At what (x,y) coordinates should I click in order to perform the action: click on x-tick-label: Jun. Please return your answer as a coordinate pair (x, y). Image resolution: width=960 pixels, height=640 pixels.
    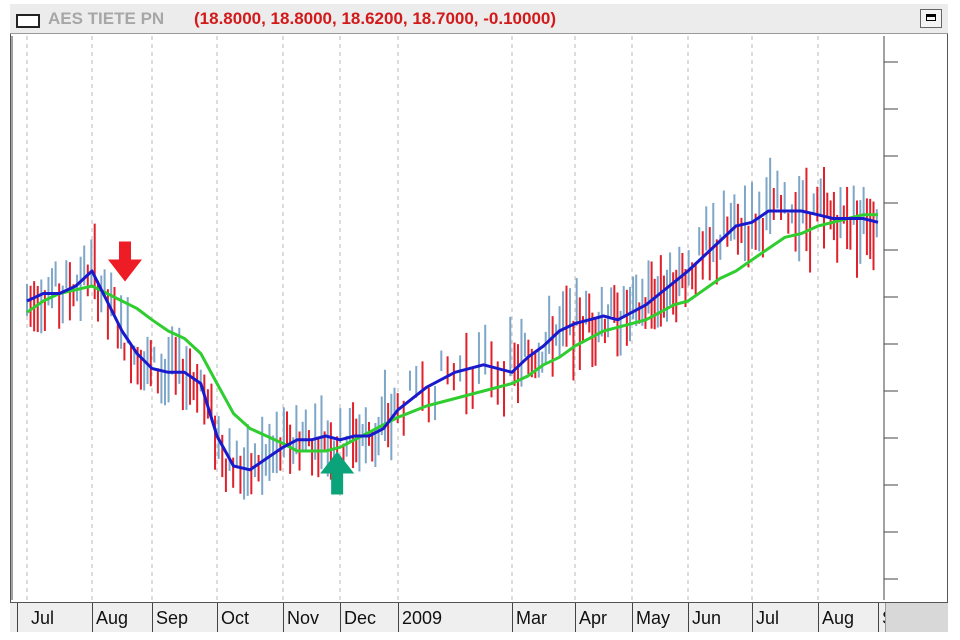
    Looking at the image, I should click on (719, 617).